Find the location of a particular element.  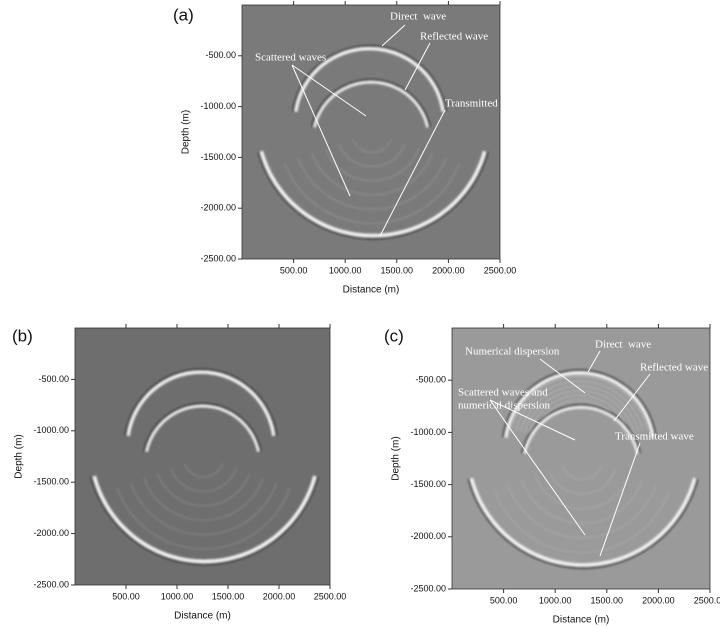

annotation: Scattered waves is located at coordinates (290, 58).